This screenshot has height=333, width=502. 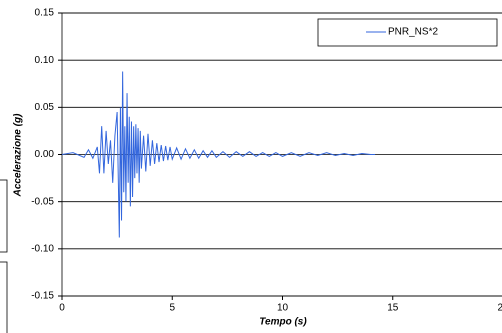 What do you see at coordinates (413, 32) in the screenshot?
I see `legend-label: PNR_NS*2` at bounding box center [413, 32].